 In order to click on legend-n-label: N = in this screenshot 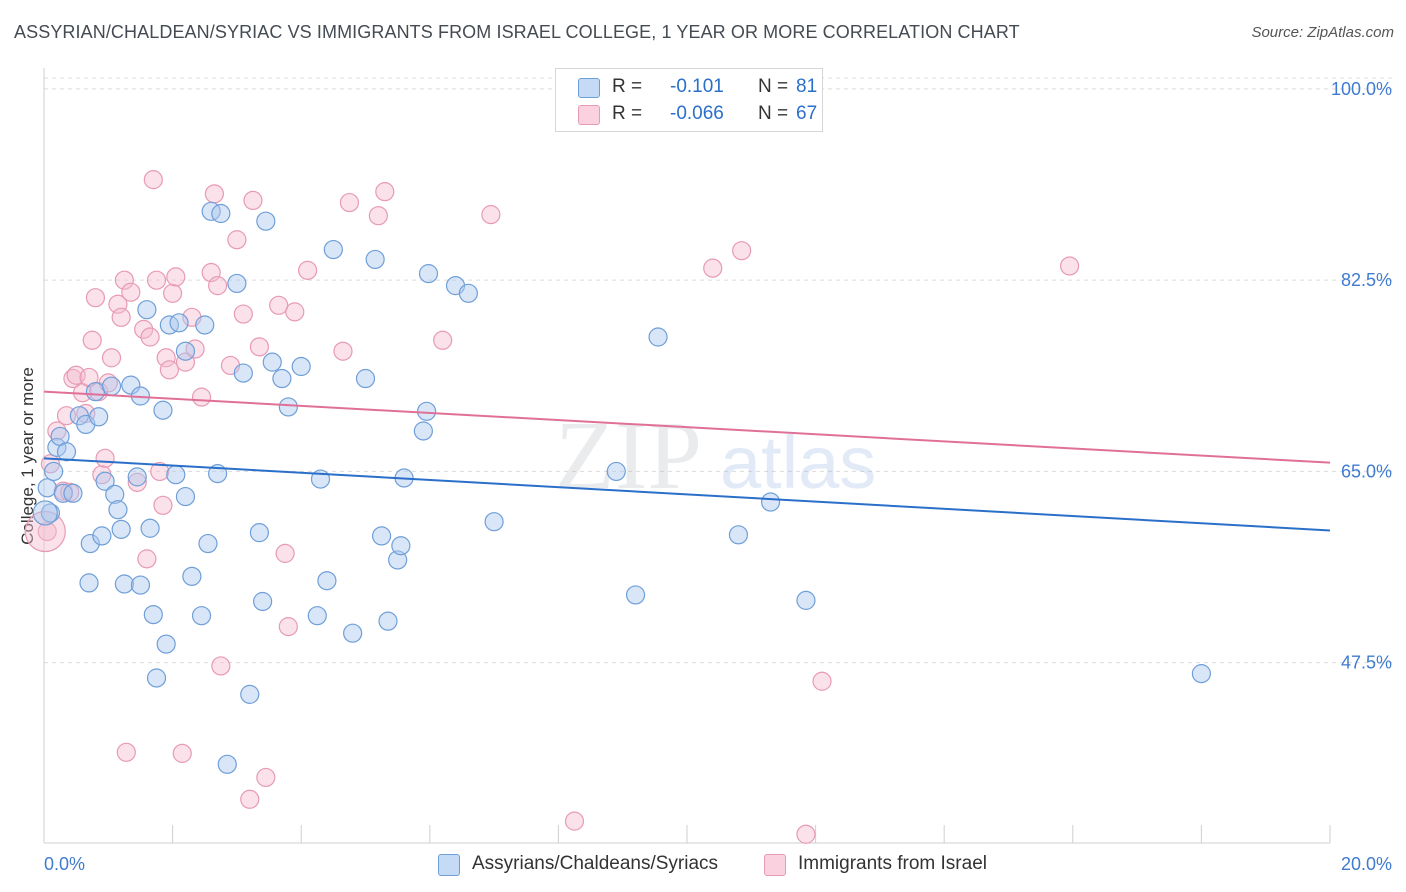, I will do `click(773, 113)`.